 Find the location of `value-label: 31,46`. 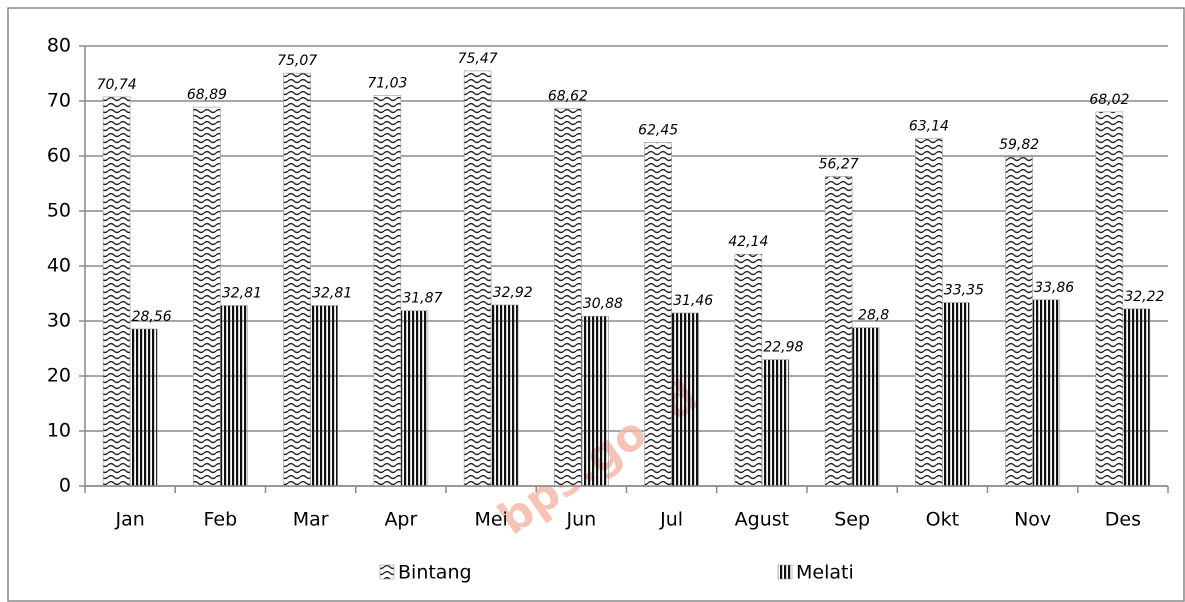

value-label: 31,46 is located at coordinates (693, 301).